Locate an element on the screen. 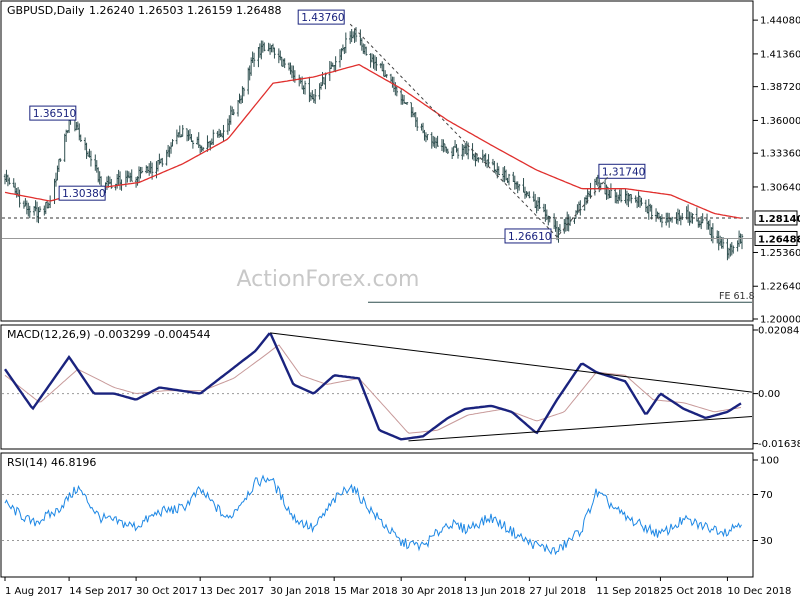 The width and height of the screenshot is (800, 604). x-tick-label: 15 Mar 2018 is located at coordinates (365, 591).